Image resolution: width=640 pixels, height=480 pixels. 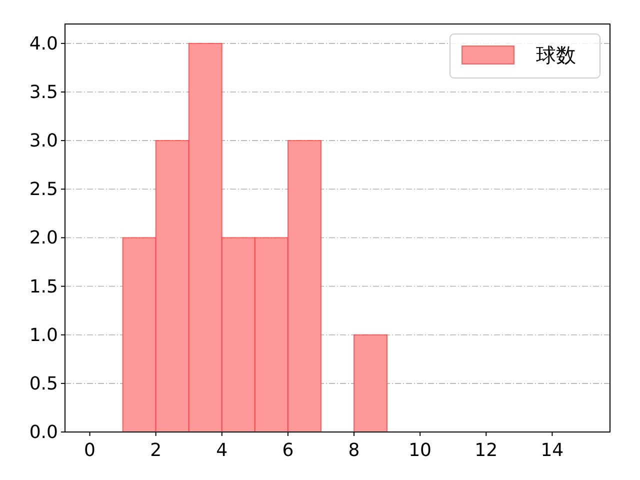 What do you see at coordinates (556, 55) in the screenshot?
I see `legend-label: 球数` at bounding box center [556, 55].